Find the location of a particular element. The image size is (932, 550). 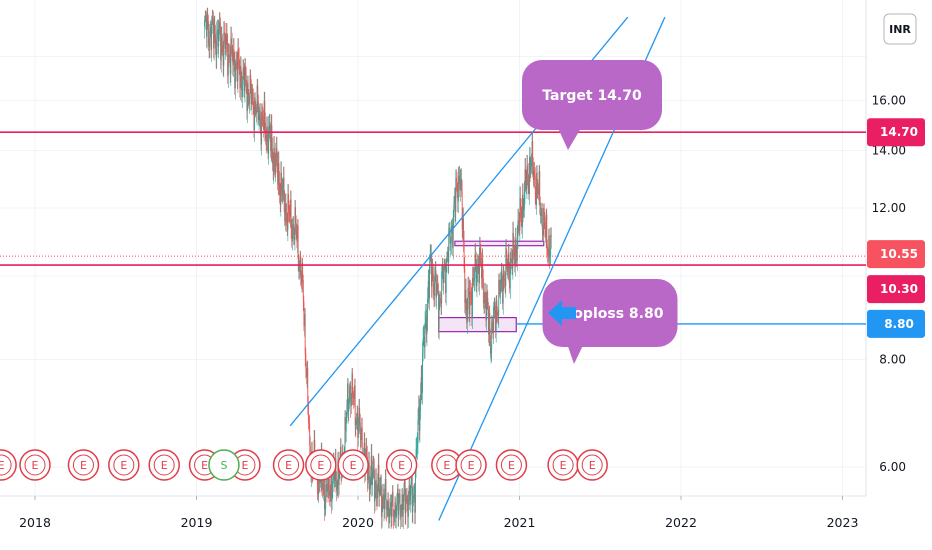

split-marker: S is located at coordinates (224, 465).